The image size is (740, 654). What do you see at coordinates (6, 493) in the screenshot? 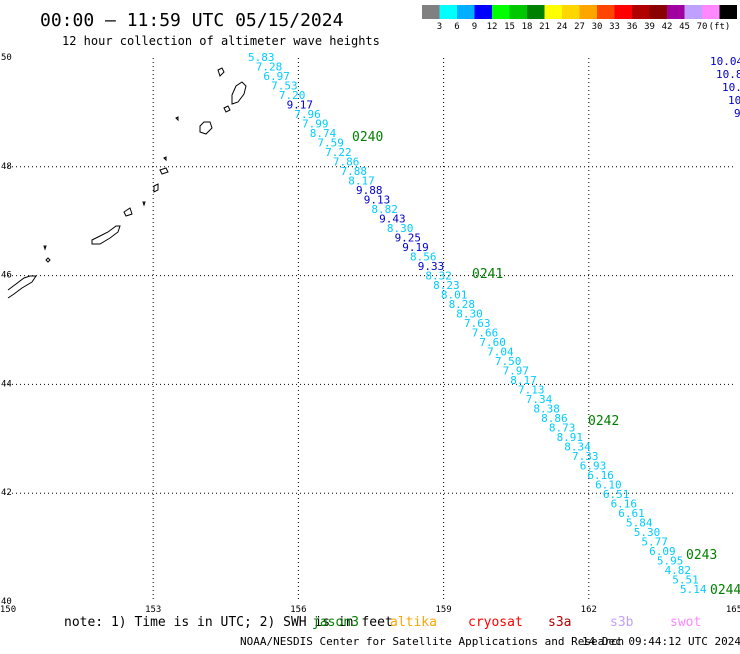
I see `lat-tick-label: 42` at bounding box center [6, 493].